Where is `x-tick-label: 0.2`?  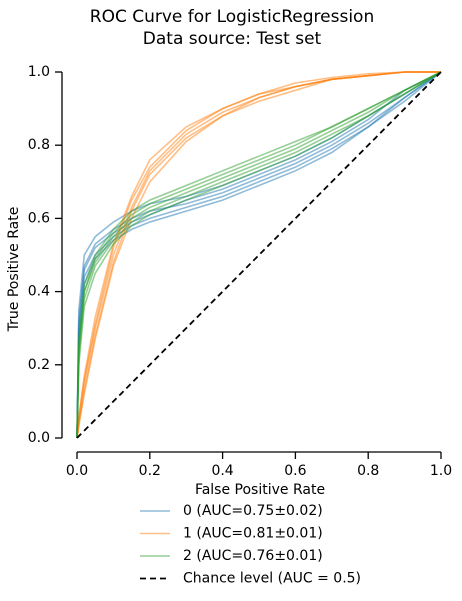
x-tick-label: 0.2 is located at coordinates (150, 471).